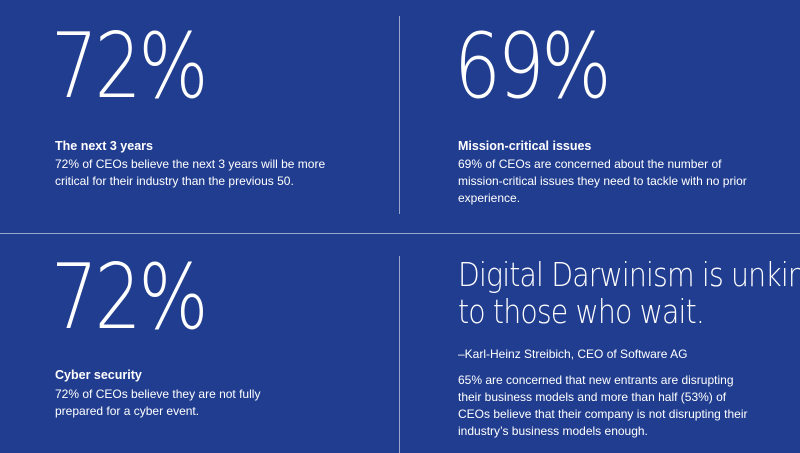 This screenshot has width=800, height=453. Describe the element at coordinates (532, 66) in the screenshot. I see `stat-value: 69%` at that location.